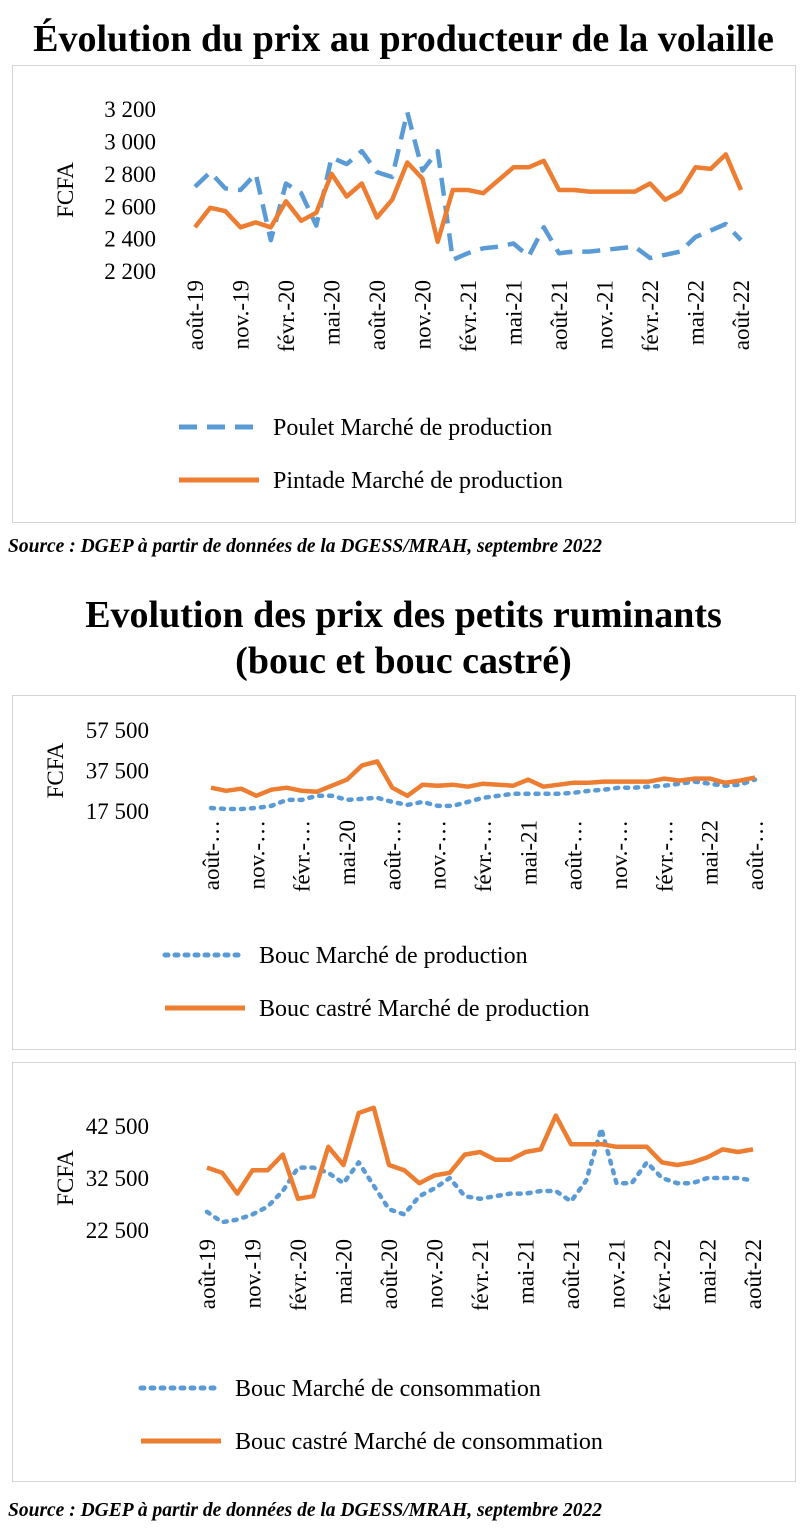 Image resolution: width=807 pixels, height=1536 pixels. I want to click on y-tick-label: 2 800, so click(130, 174).